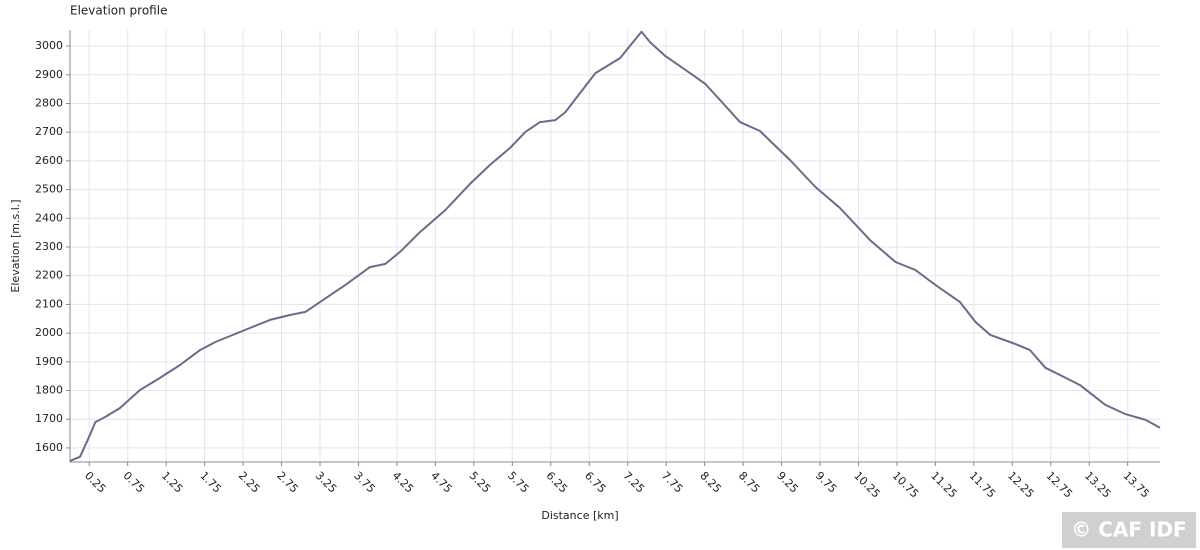 The image size is (1200, 550). I want to click on x-tick-label: 9.75, so click(826, 482).